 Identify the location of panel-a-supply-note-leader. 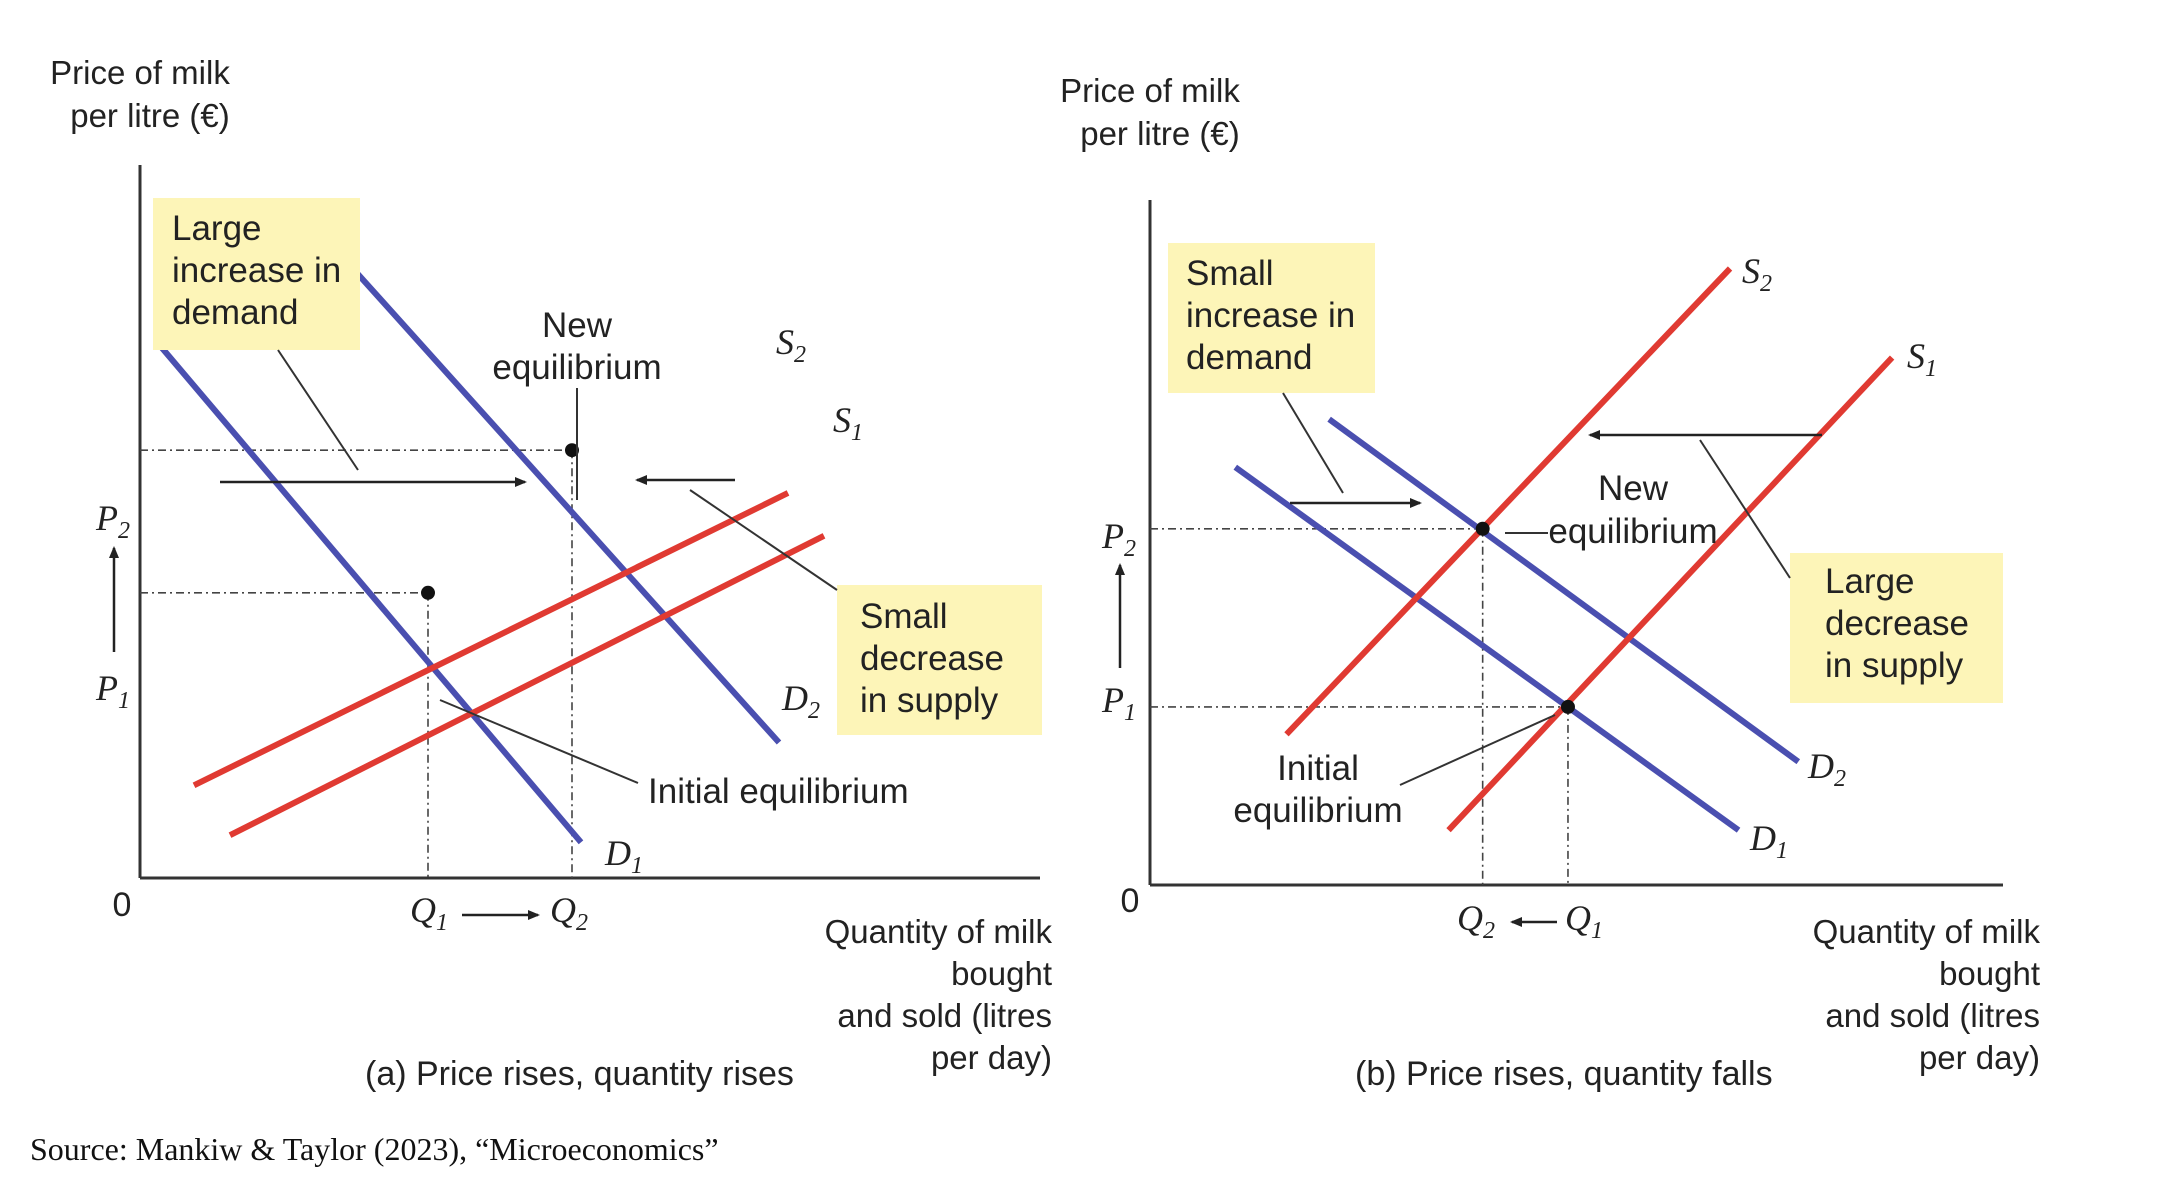
(763, 540).